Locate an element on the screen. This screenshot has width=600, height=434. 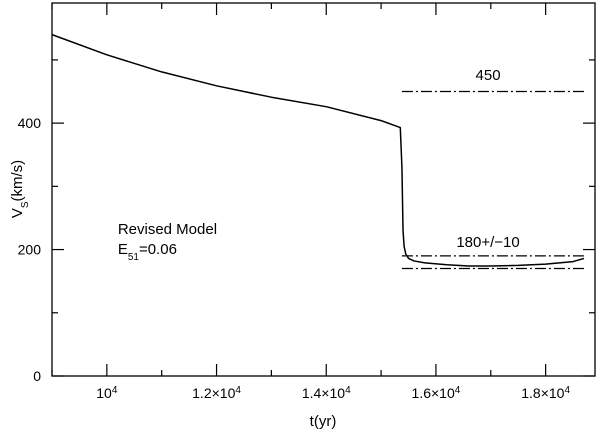
model-label-line2: E51=0.06 is located at coordinates (147, 252).